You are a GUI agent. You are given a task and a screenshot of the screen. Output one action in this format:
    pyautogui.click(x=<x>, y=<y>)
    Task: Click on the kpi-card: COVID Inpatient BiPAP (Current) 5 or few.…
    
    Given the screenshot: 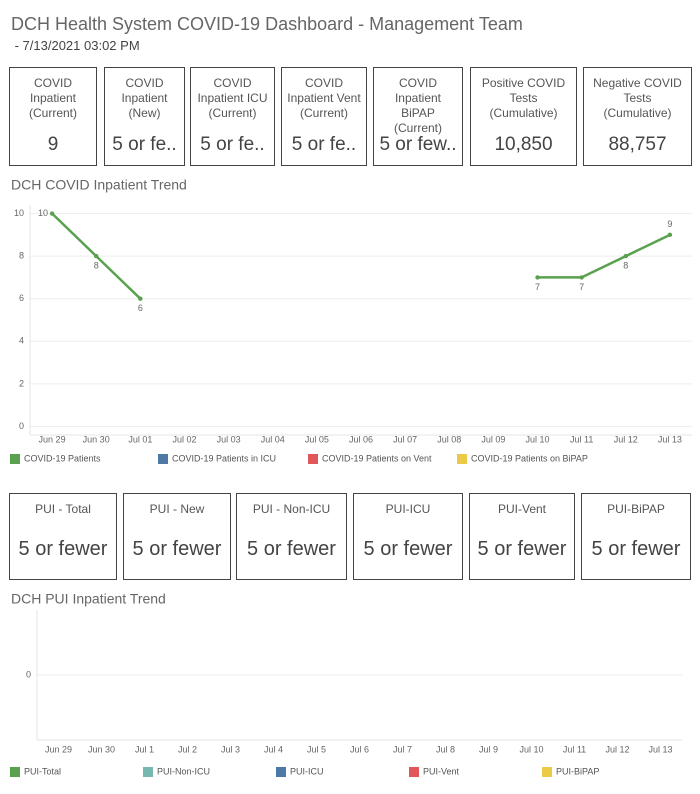 What is the action you would take?
    pyautogui.click(x=418, y=116)
    